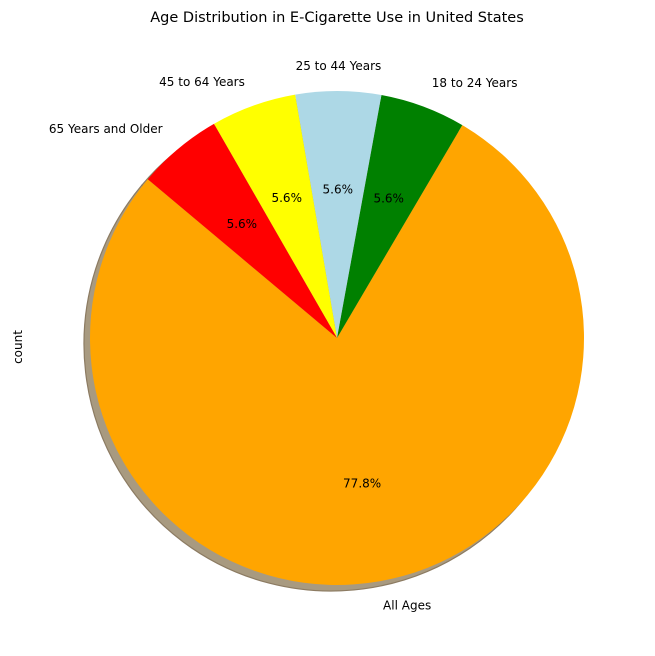 The height and width of the screenshot is (656, 655). Describe the element at coordinates (362, 484) in the screenshot. I see `slice-percent-all-ages: 77.8%` at that location.